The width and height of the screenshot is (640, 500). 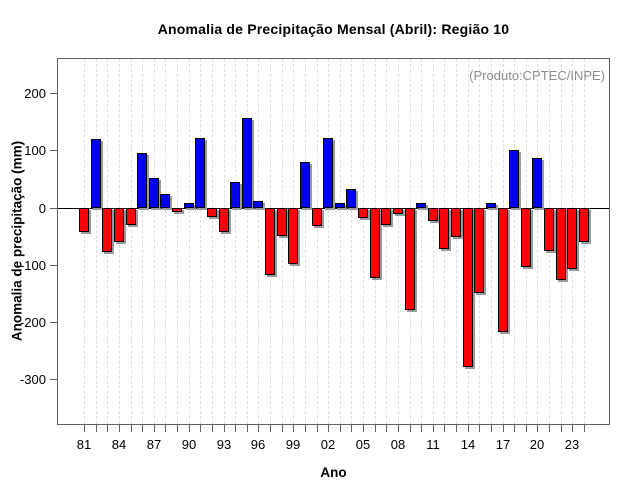 I want to click on x-tick-label-2023: 23, so click(x=572, y=444).